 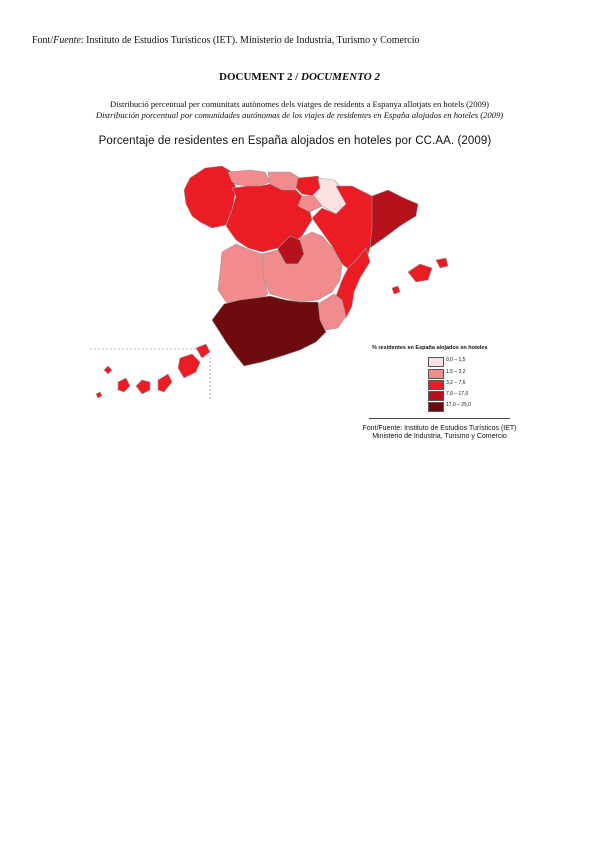 What do you see at coordinates (439, 418) in the screenshot?
I see `legend-divider` at bounding box center [439, 418].